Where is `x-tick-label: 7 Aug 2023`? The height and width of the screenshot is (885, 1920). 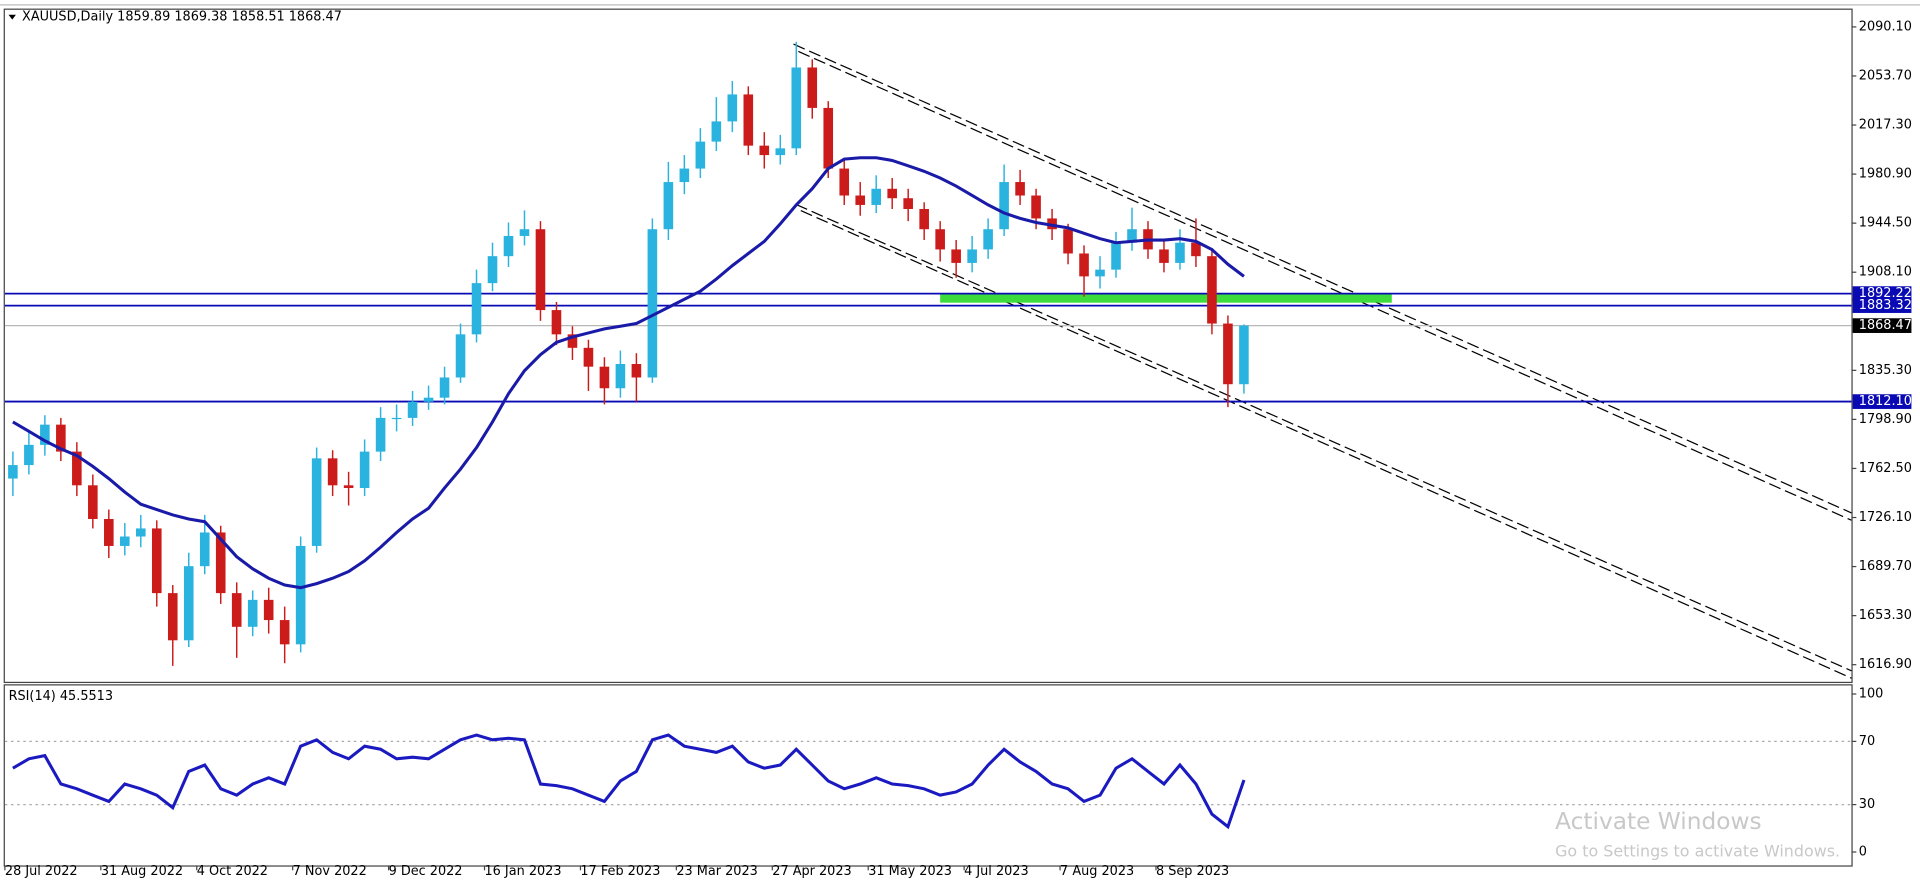 x-tick-label: 7 Aug 2023 is located at coordinates (1097, 871).